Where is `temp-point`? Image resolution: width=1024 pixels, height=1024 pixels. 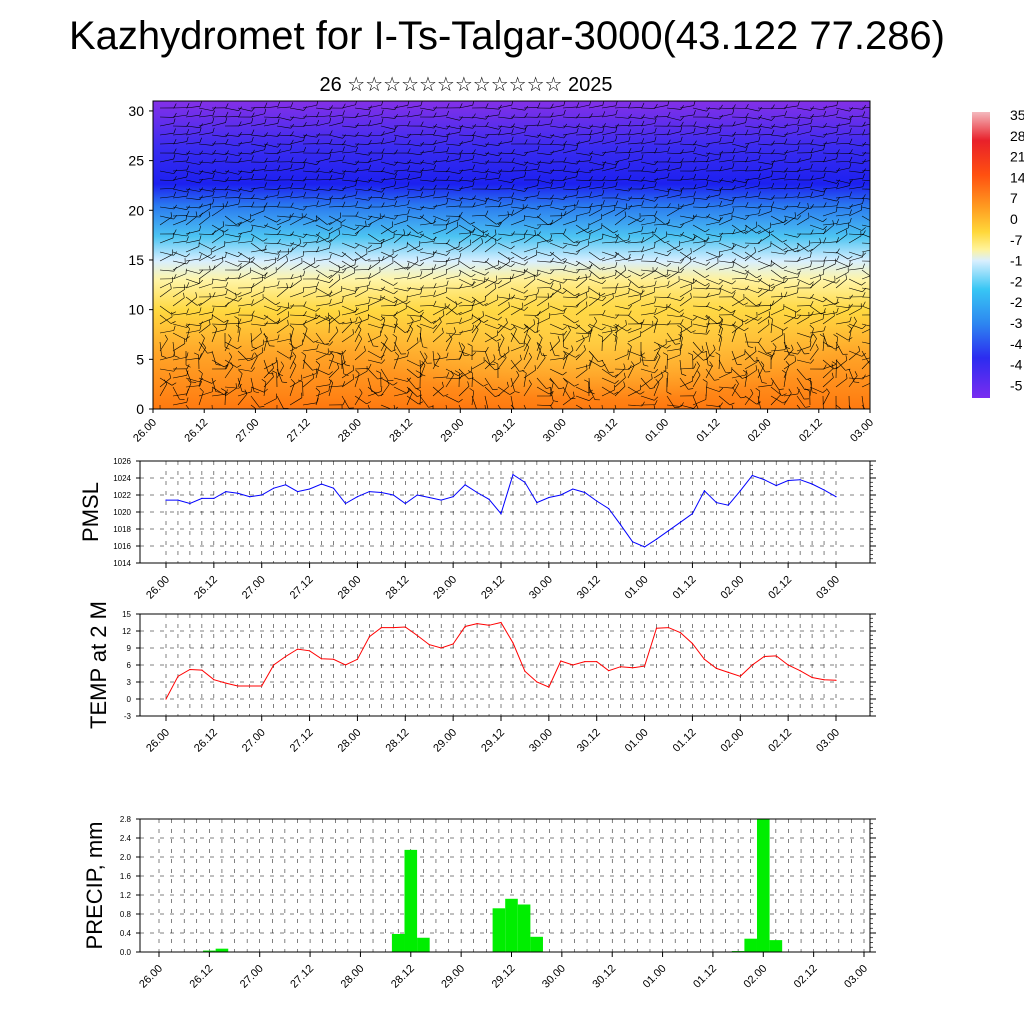
temp-point is located at coordinates (357, 659).